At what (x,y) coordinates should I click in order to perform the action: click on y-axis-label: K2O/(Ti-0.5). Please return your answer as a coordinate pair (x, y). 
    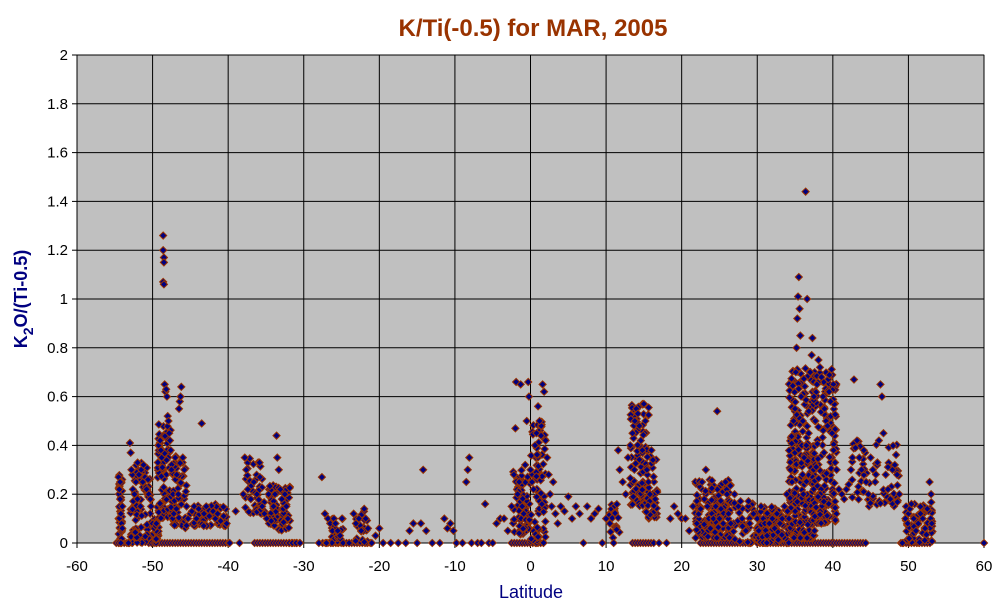
    Looking at the image, I should click on (23, 299).